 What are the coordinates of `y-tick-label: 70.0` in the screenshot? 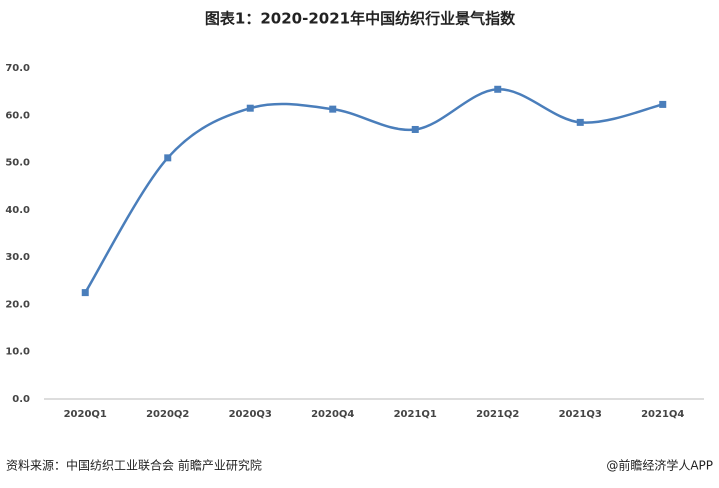 It's located at (17, 68).